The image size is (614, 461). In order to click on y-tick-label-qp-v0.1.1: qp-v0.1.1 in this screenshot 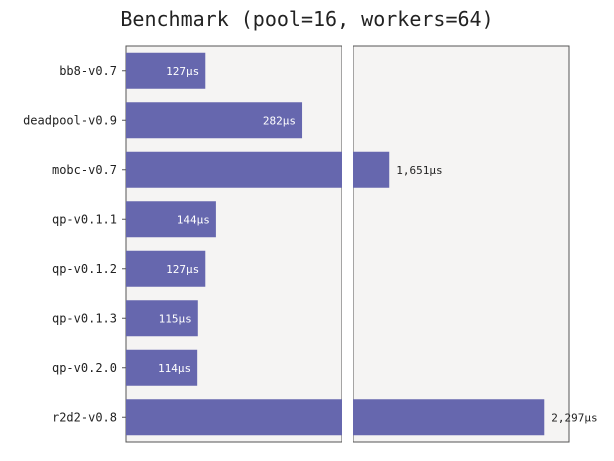, I will do `click(84, 219)`.